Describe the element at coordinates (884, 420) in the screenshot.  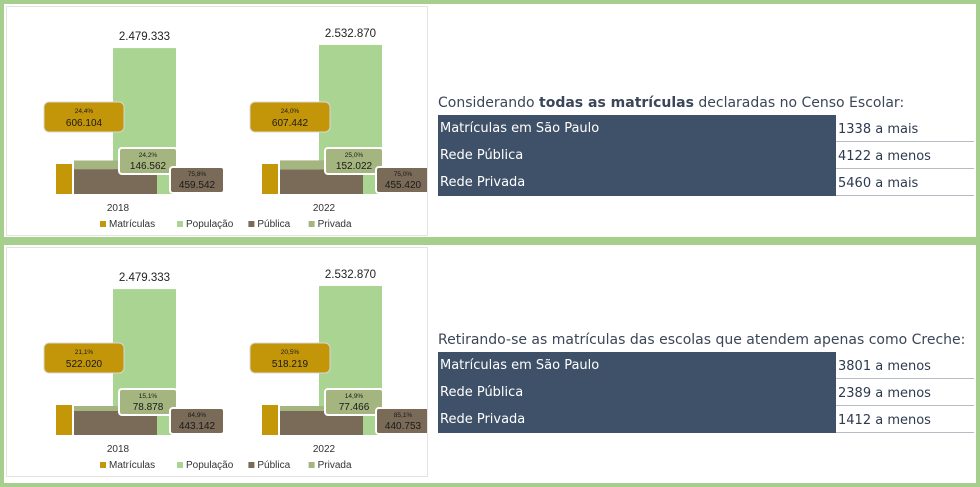
I see `stat-value: 1412 a menos` at that location.